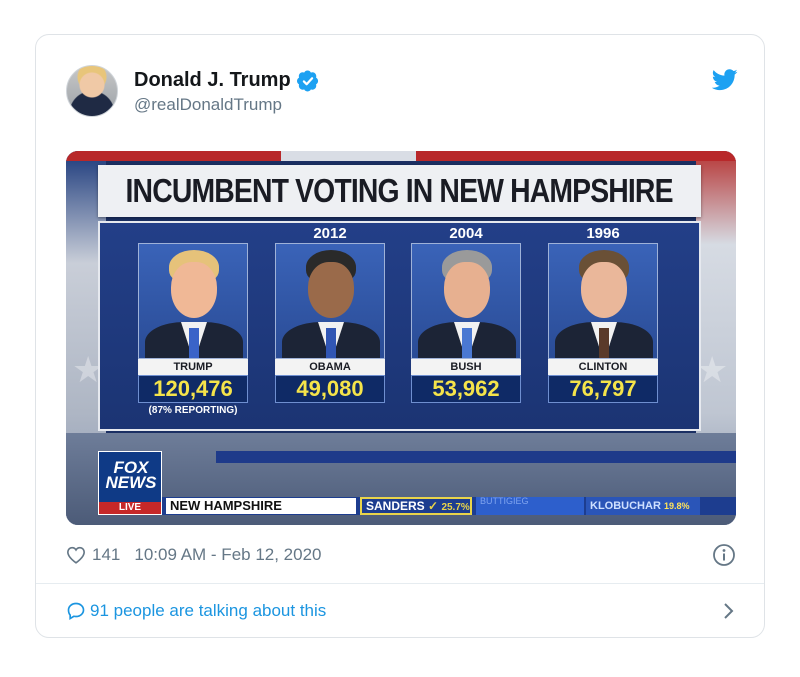 This screenshot has width=800, height=677. Describe the element at coordinates (725, 80) in the screenshot. I see `twitter-bird-icon` at that location.